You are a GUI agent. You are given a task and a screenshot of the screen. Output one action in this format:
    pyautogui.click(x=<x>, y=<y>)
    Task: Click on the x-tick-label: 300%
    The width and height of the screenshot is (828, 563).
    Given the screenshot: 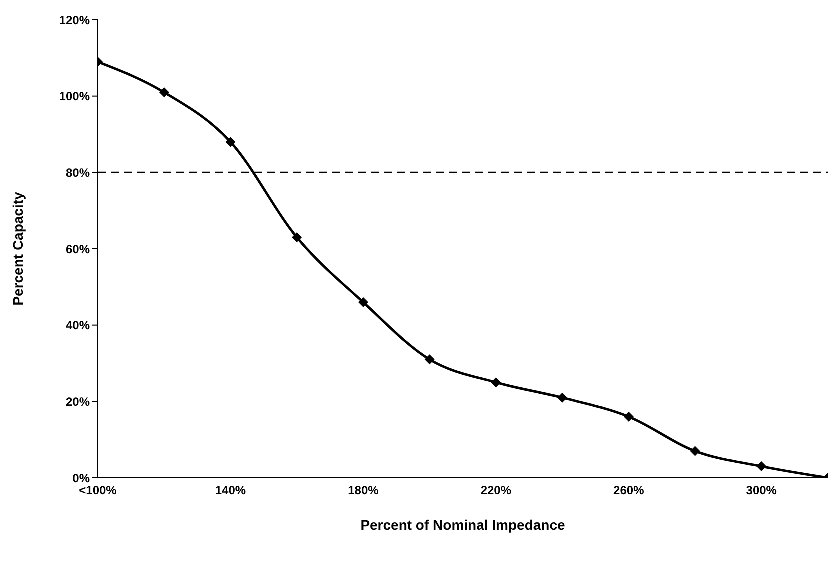 What is the action you would take?
    pyautogui.click(x=762, y=491)
    